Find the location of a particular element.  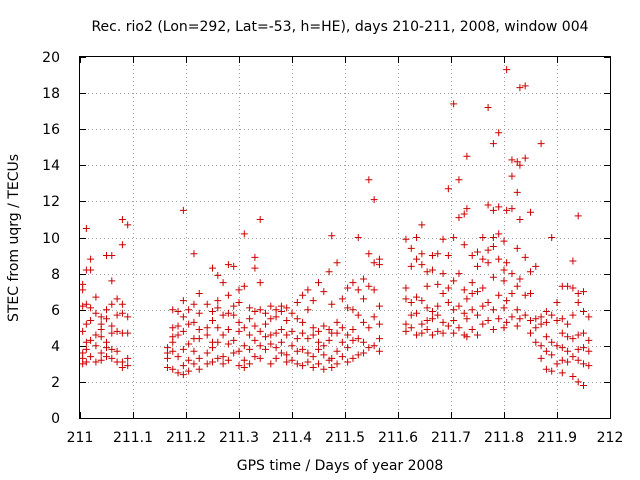

x-tick-label: 211.5 is located at coordinates (345, 438).